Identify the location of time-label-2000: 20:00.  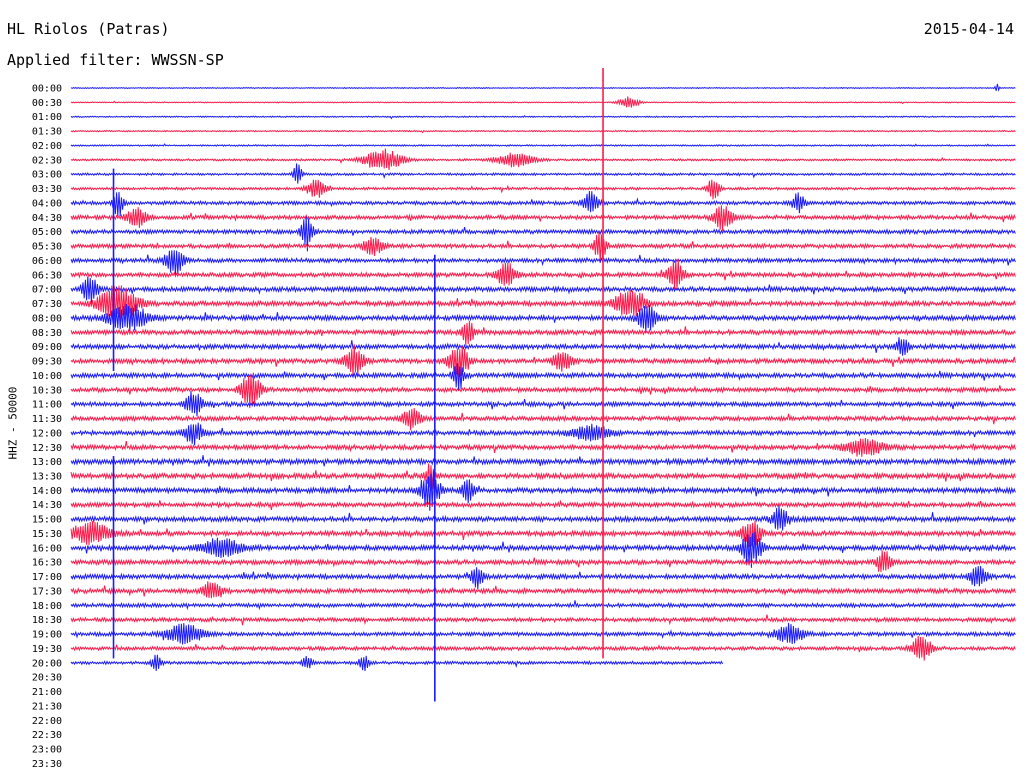
(47, 663).